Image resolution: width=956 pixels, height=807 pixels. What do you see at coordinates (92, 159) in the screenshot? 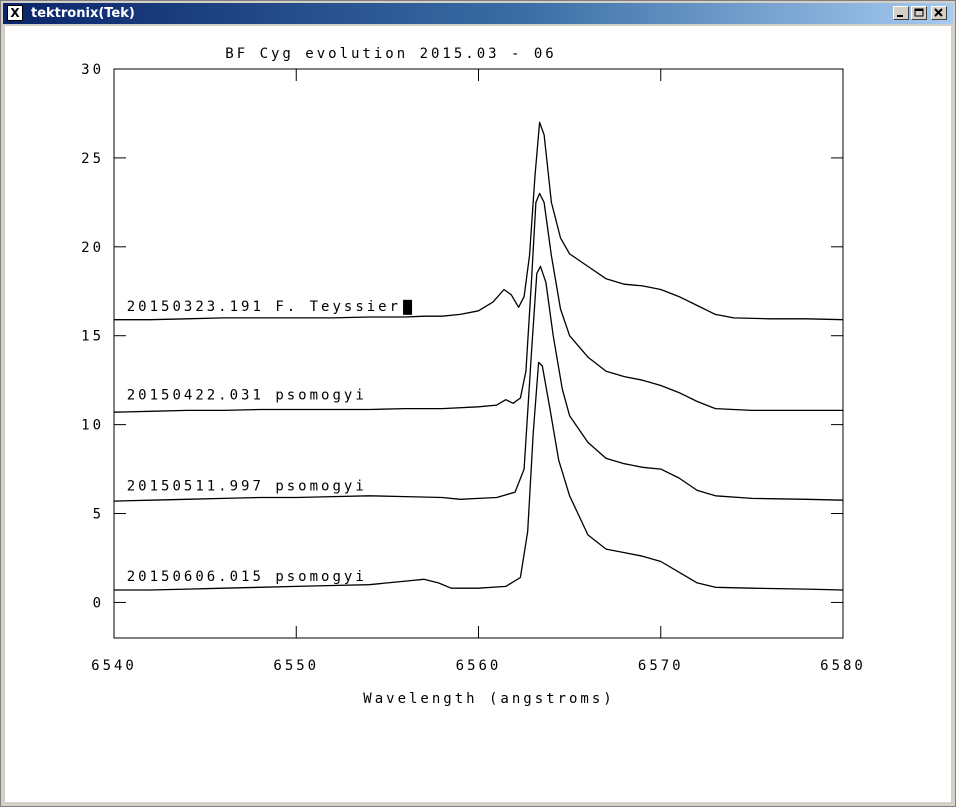
I see `y-tick-label: 25` at bounding box center [92, 159].